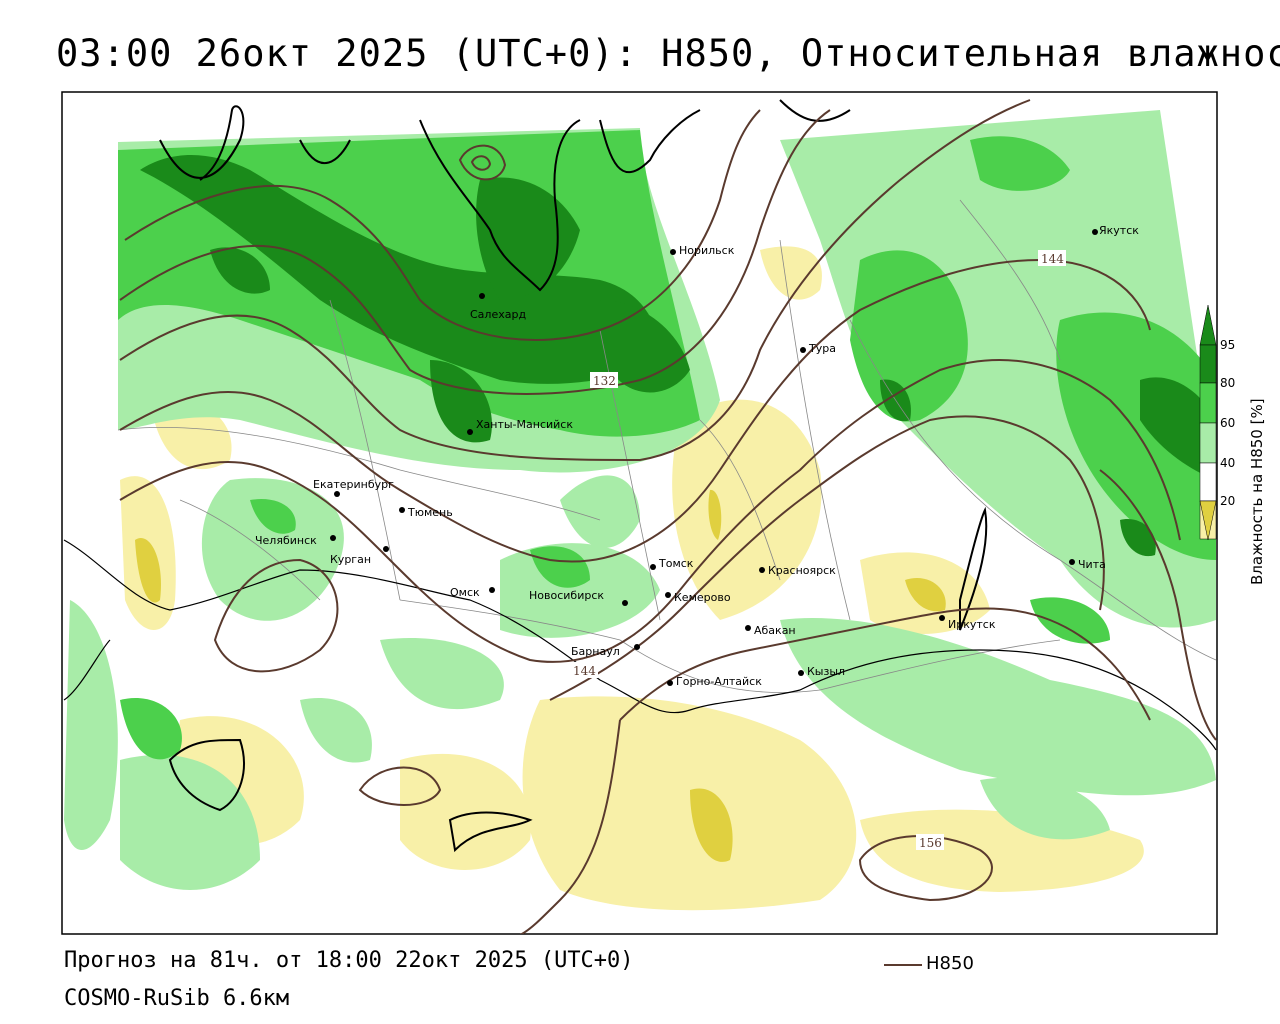 This screenshot has width=1280, height=1024. Describe the element at coordinates (676, 563) in the screenshot. I see `city-label: Томск` at that location.